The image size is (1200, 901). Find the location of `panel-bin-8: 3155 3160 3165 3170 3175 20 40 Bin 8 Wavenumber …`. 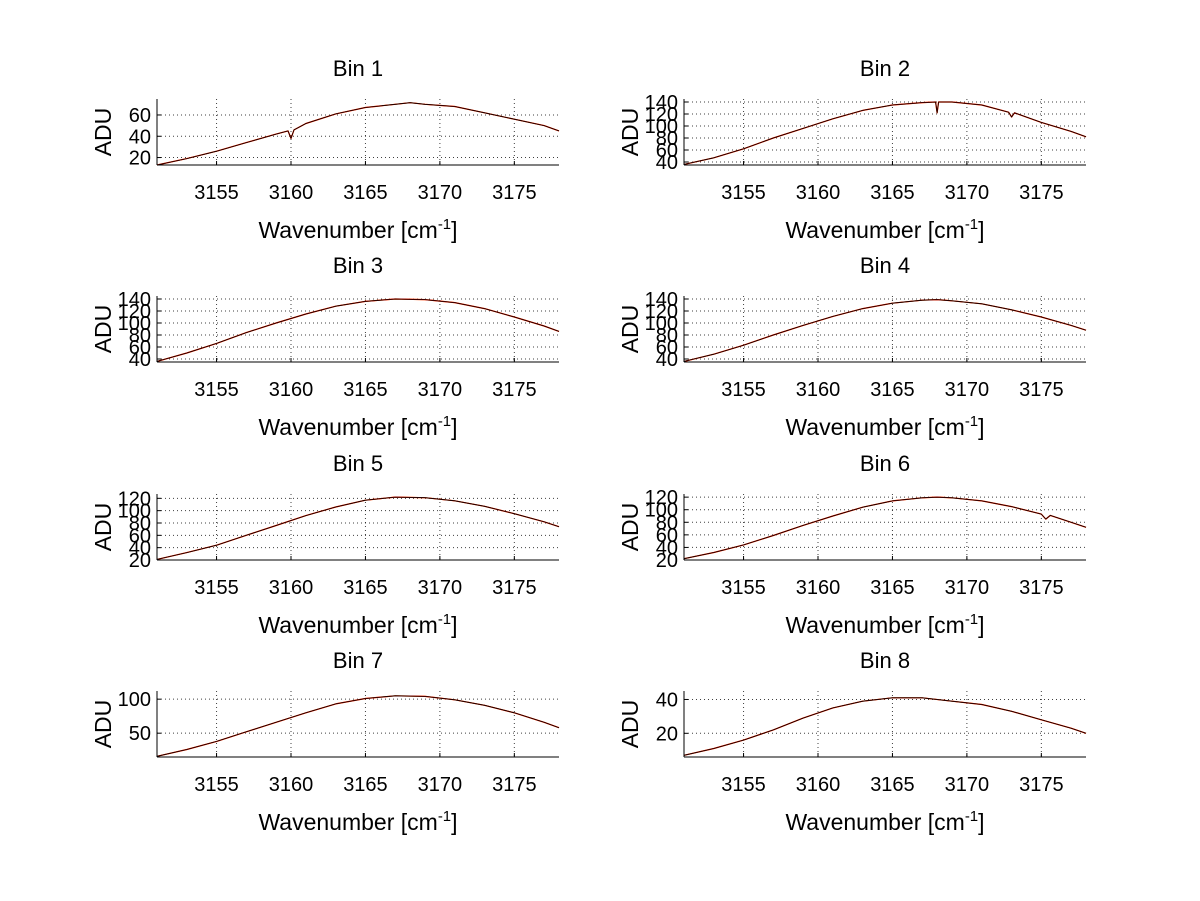

panel-bin-8: 3155 3160 3165 3170 3175 20 40 Bin 8 Wavenumber … is located at coordinates (852, 741).